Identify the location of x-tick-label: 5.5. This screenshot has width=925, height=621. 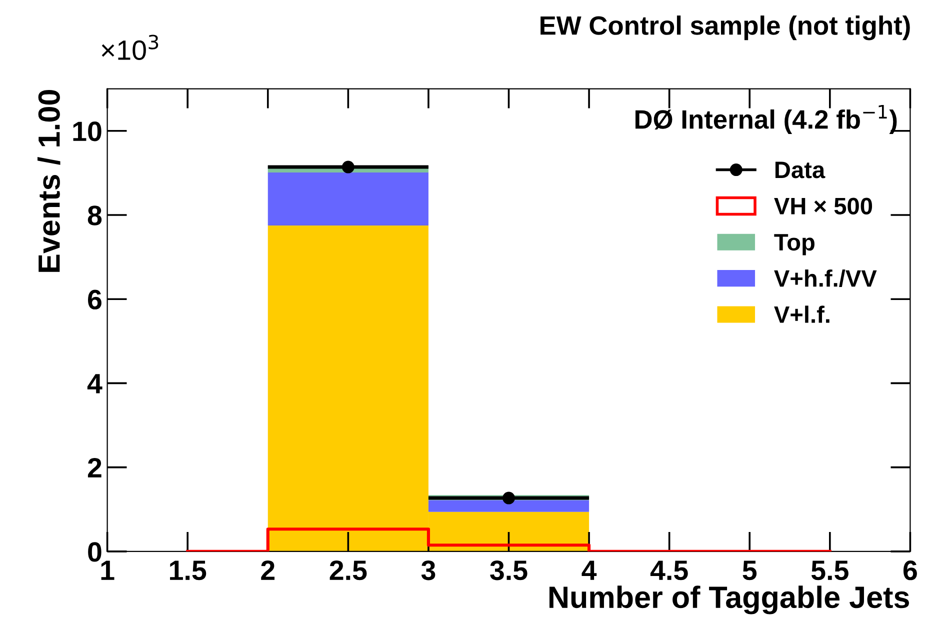
(829, 570).